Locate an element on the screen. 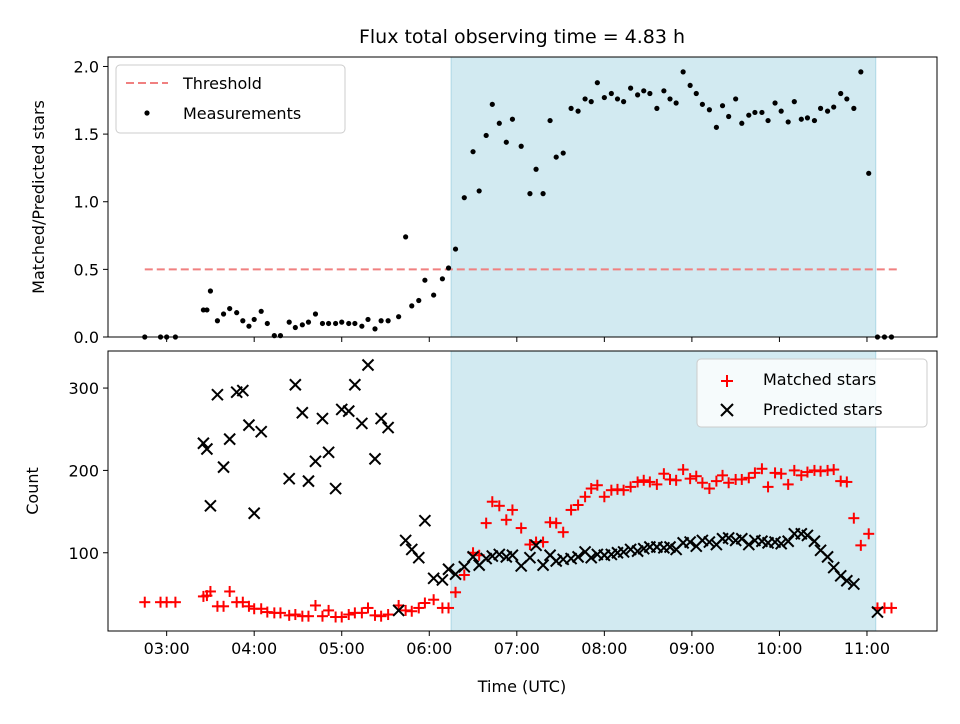 The width and height of the screenshot is (960, 724). x-tick-label: 05:00 is located at coordinates (342, 648).